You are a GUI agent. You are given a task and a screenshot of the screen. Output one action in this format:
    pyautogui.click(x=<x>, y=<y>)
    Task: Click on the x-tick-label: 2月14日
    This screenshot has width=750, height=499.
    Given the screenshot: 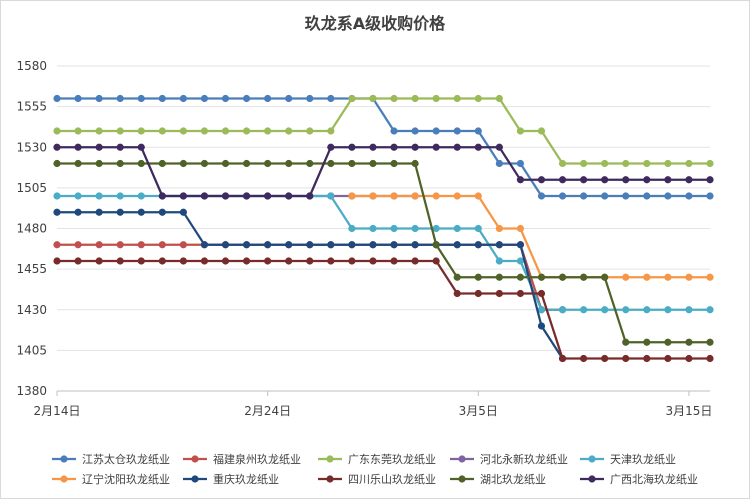 What is the action you would take?
    pyautogui.click(x=57, y=411)
    